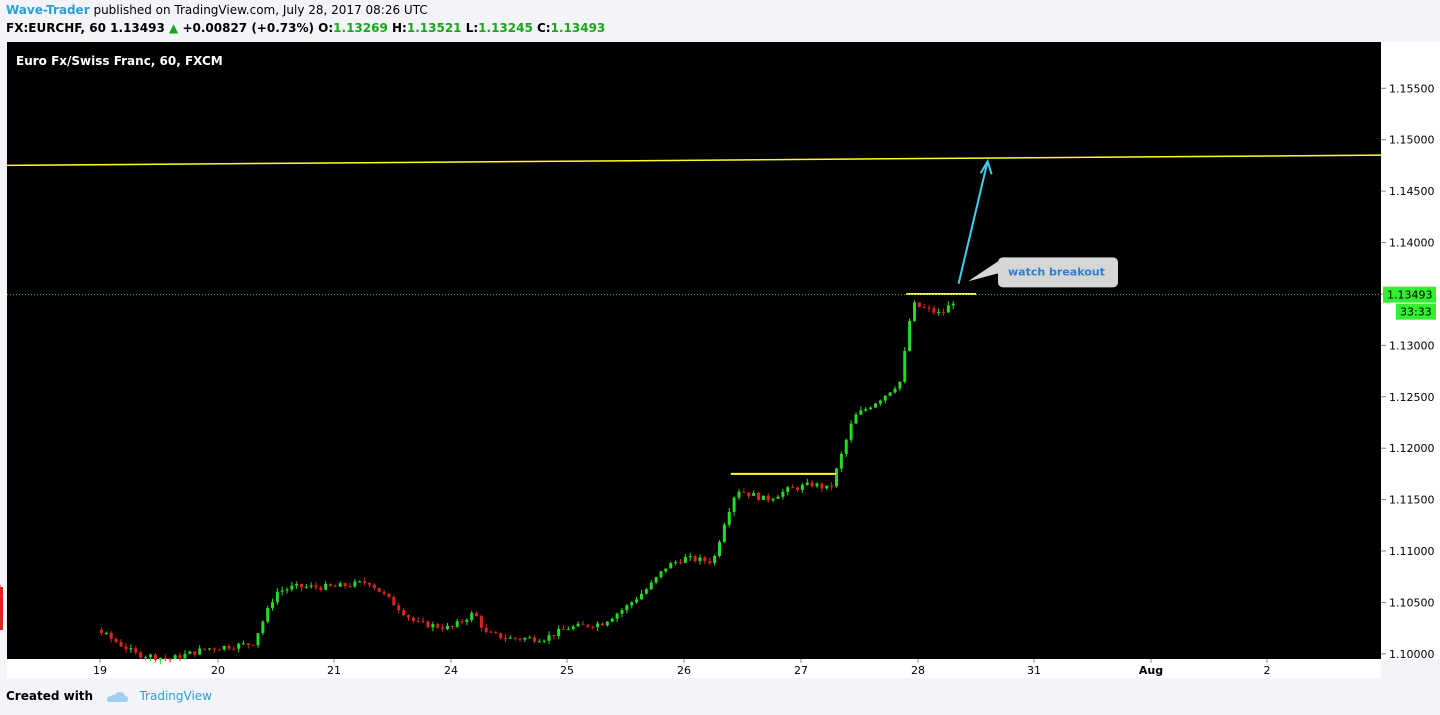 The height and width of the screenshot is (715, 1440). Describe the element at coordinates (1410, 350) in the screenshot. I see `price-axis` at that location.